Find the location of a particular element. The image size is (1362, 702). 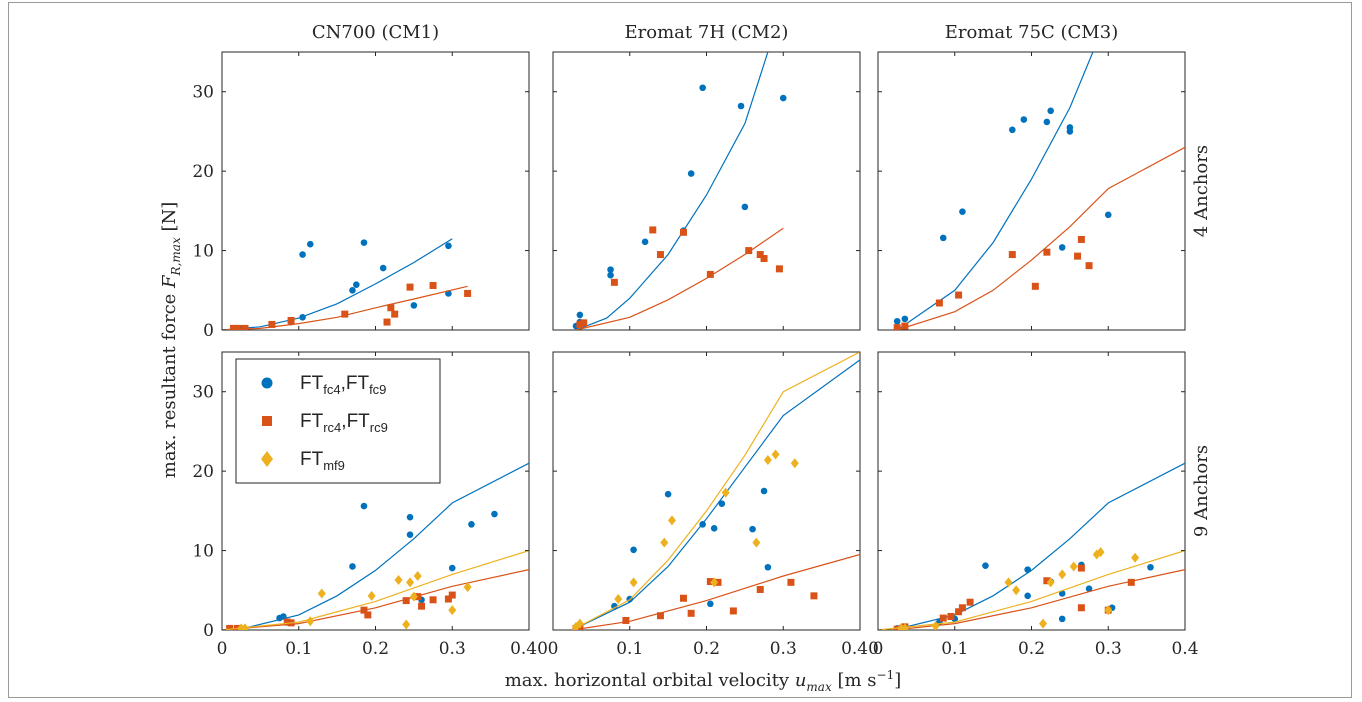

legend-label-fc: FTfc4,FTfc9 is located at coordinates (343, 385).